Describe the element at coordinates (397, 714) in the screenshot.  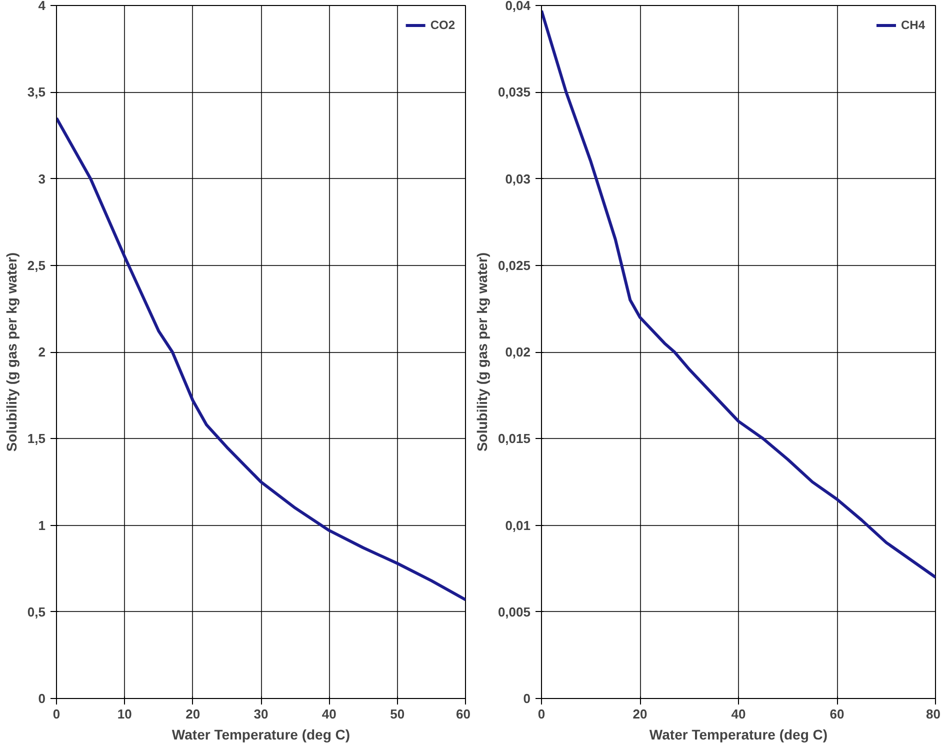
I see `x-tick-label: 50` at that location.